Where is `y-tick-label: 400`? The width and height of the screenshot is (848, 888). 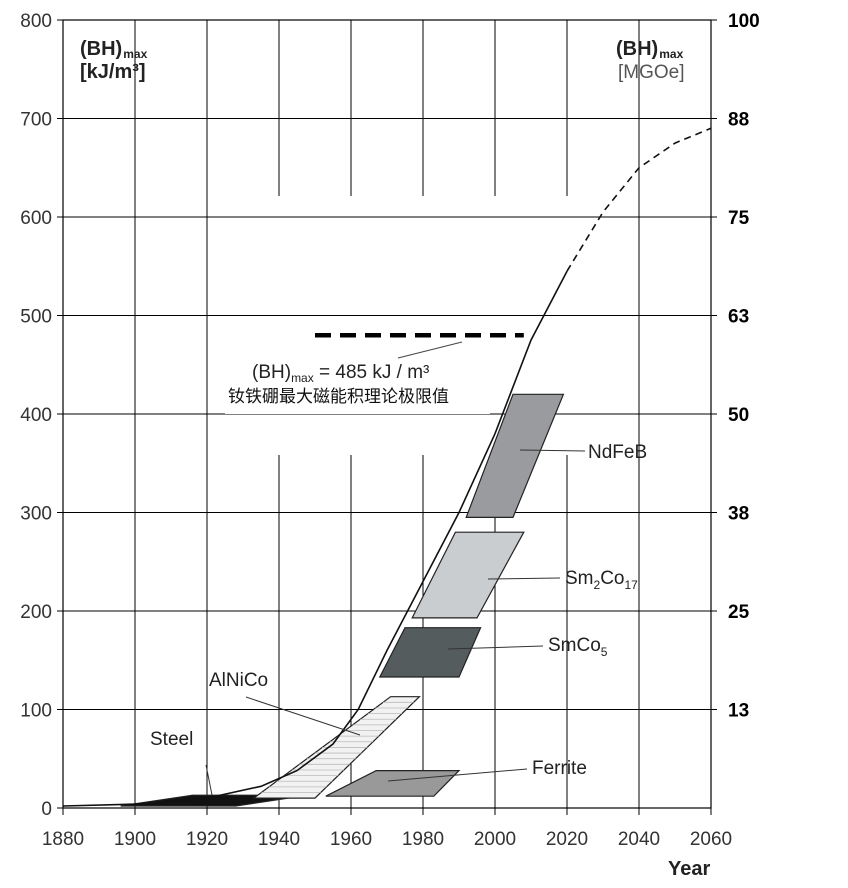 y-tick-label: 400 is located at coordinates (36, 415).